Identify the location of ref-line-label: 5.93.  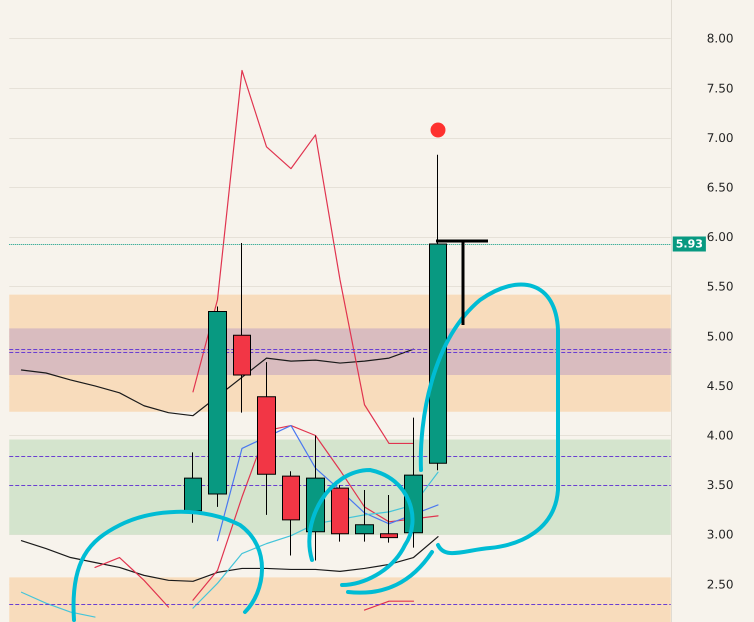
(689, 244).